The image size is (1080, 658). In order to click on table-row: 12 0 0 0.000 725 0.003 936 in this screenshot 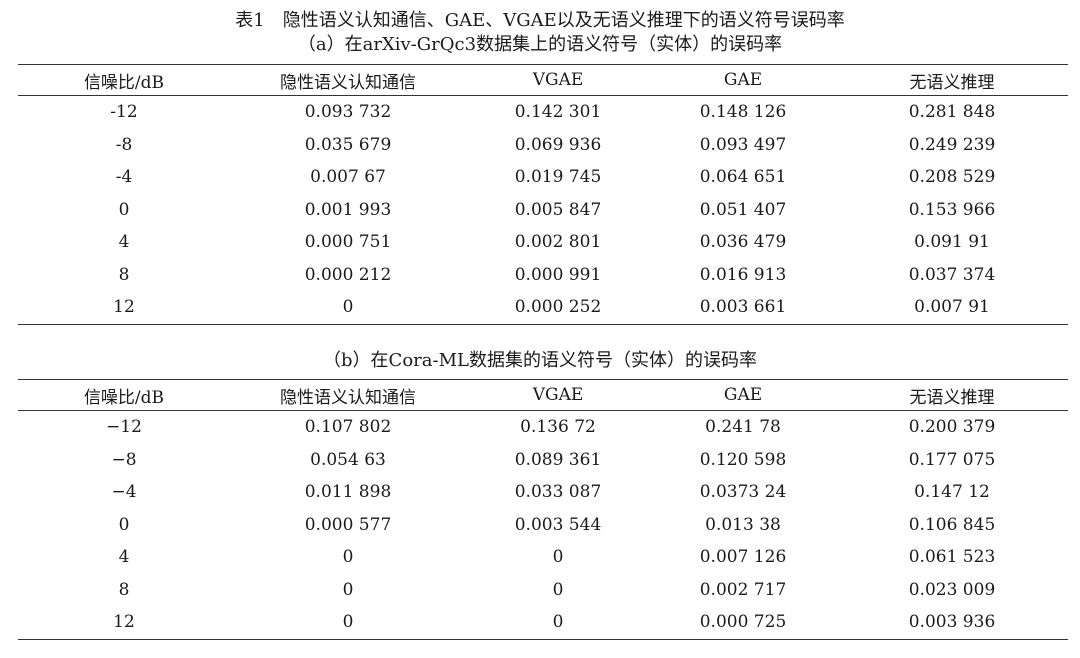, I will do `click(543, 623)`.